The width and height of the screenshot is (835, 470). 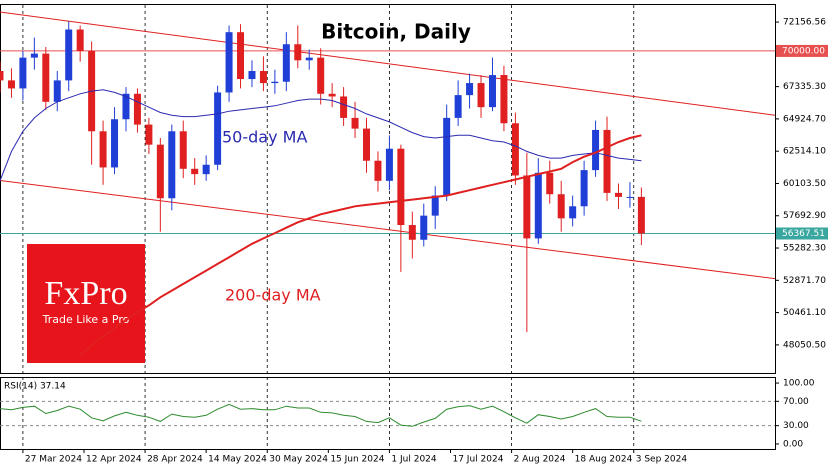 I want to click on rsi-line, so click(x=321, y=415).